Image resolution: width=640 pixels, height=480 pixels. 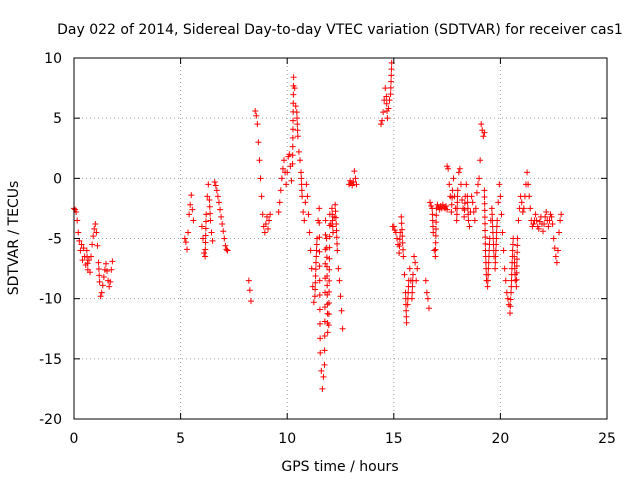 I want to click on y-tick-label: -5, so click(x=55, y=240).